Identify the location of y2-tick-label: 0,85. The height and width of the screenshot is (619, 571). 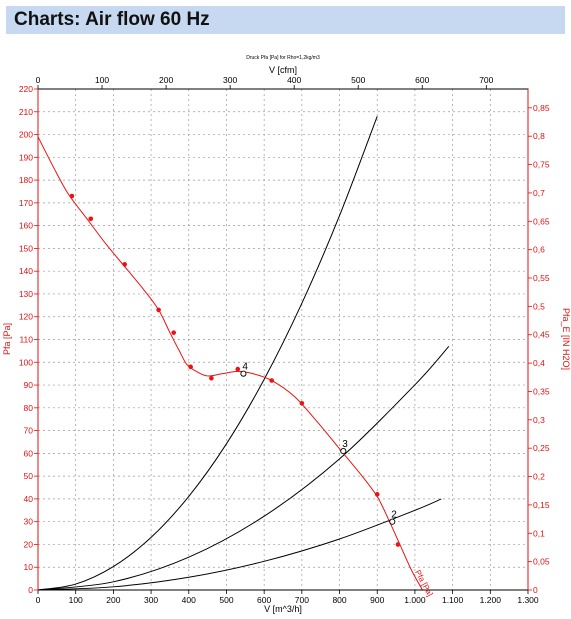
(541, 108).